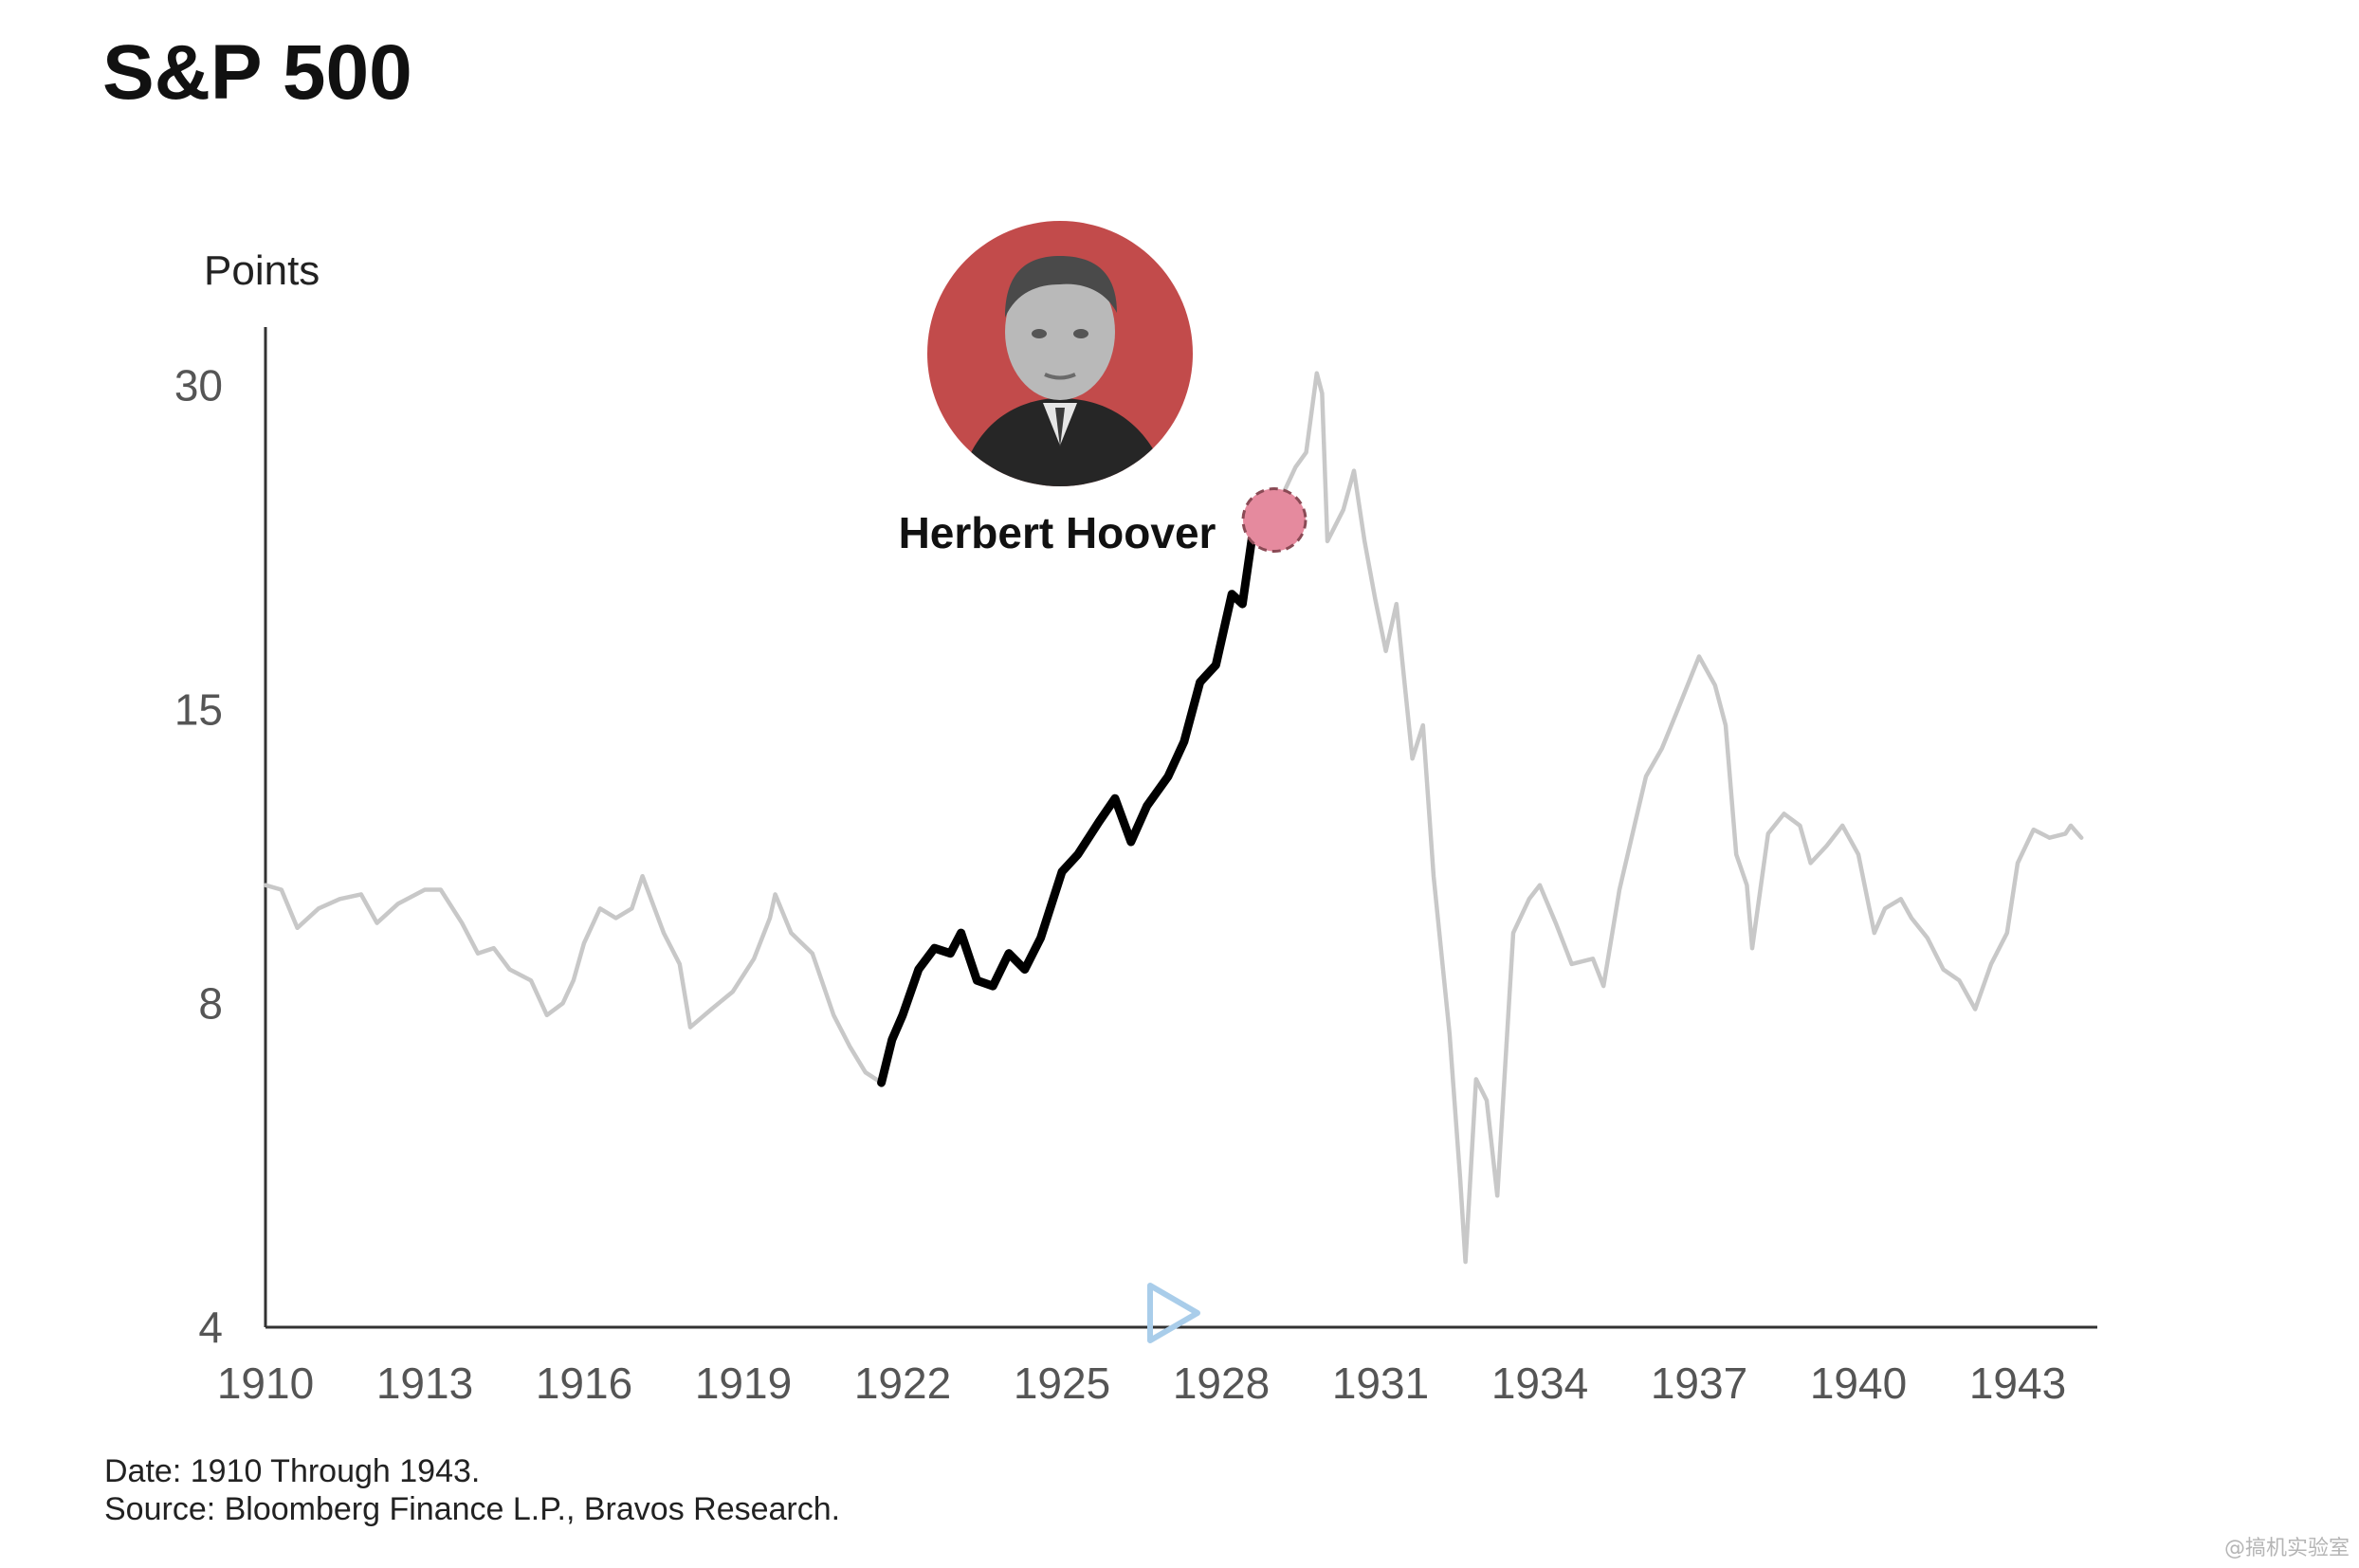 The height and width of the screenshot is (1568, 2359). I want to click on y-tick-label: 15, so click(198, 709).